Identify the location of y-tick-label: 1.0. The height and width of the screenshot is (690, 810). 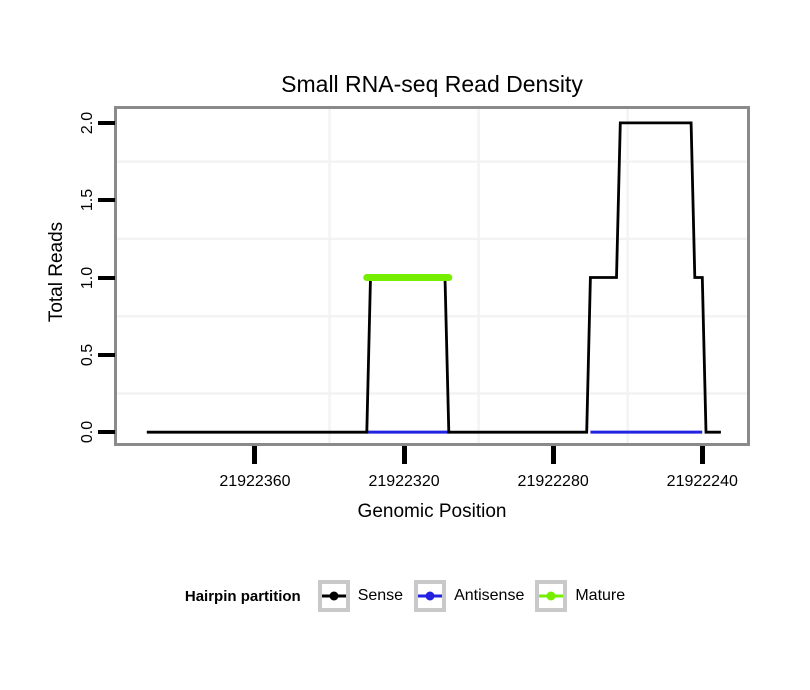
(87, 277).